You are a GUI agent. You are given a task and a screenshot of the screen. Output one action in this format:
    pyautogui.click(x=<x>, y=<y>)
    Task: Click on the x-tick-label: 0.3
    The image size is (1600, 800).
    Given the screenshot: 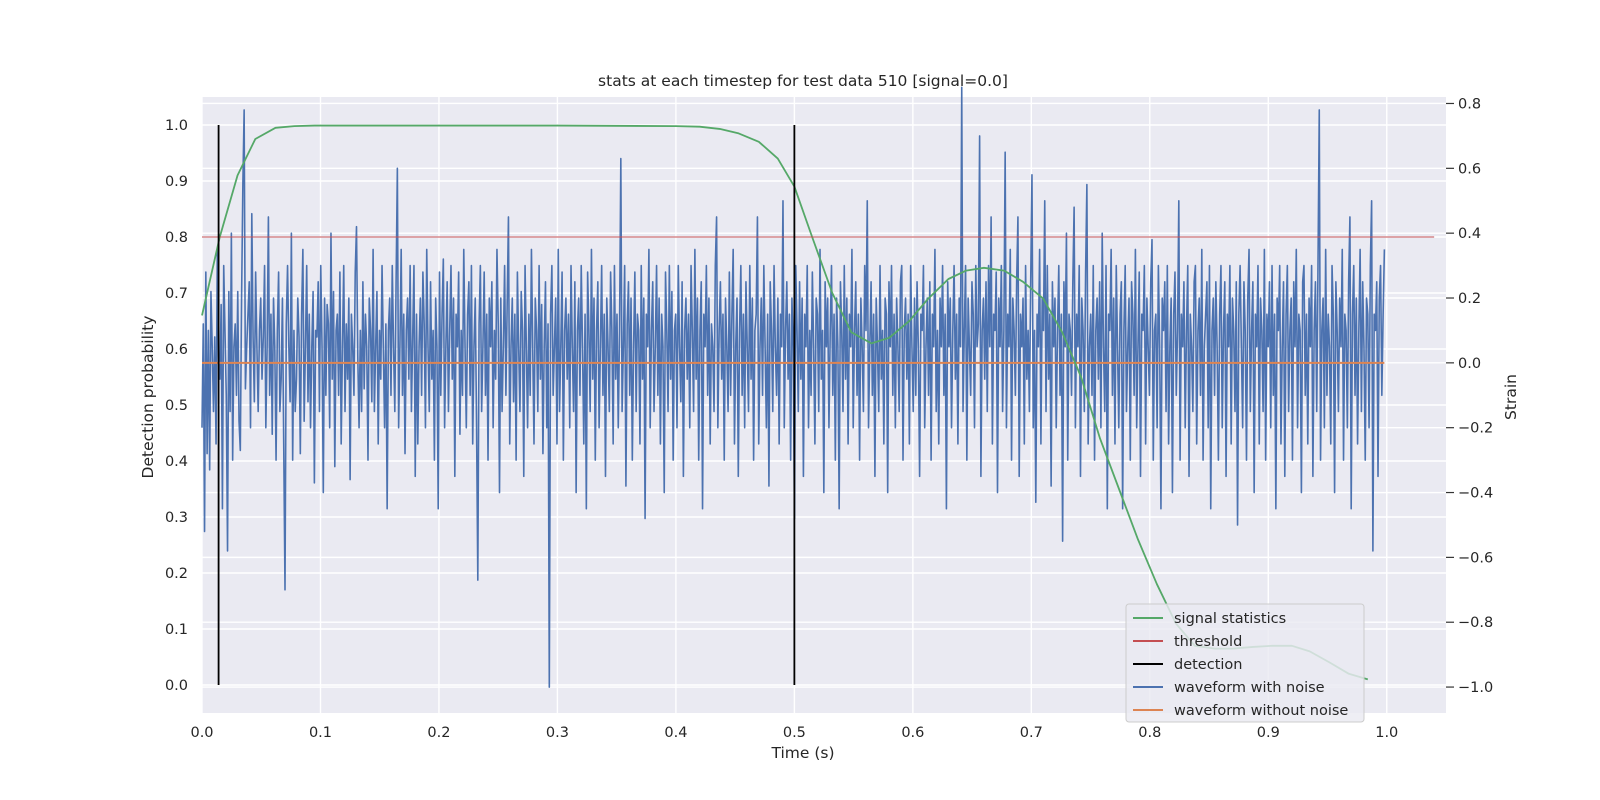 What is the action you would take?
    pyautogui.click(x=557, y=733)
    